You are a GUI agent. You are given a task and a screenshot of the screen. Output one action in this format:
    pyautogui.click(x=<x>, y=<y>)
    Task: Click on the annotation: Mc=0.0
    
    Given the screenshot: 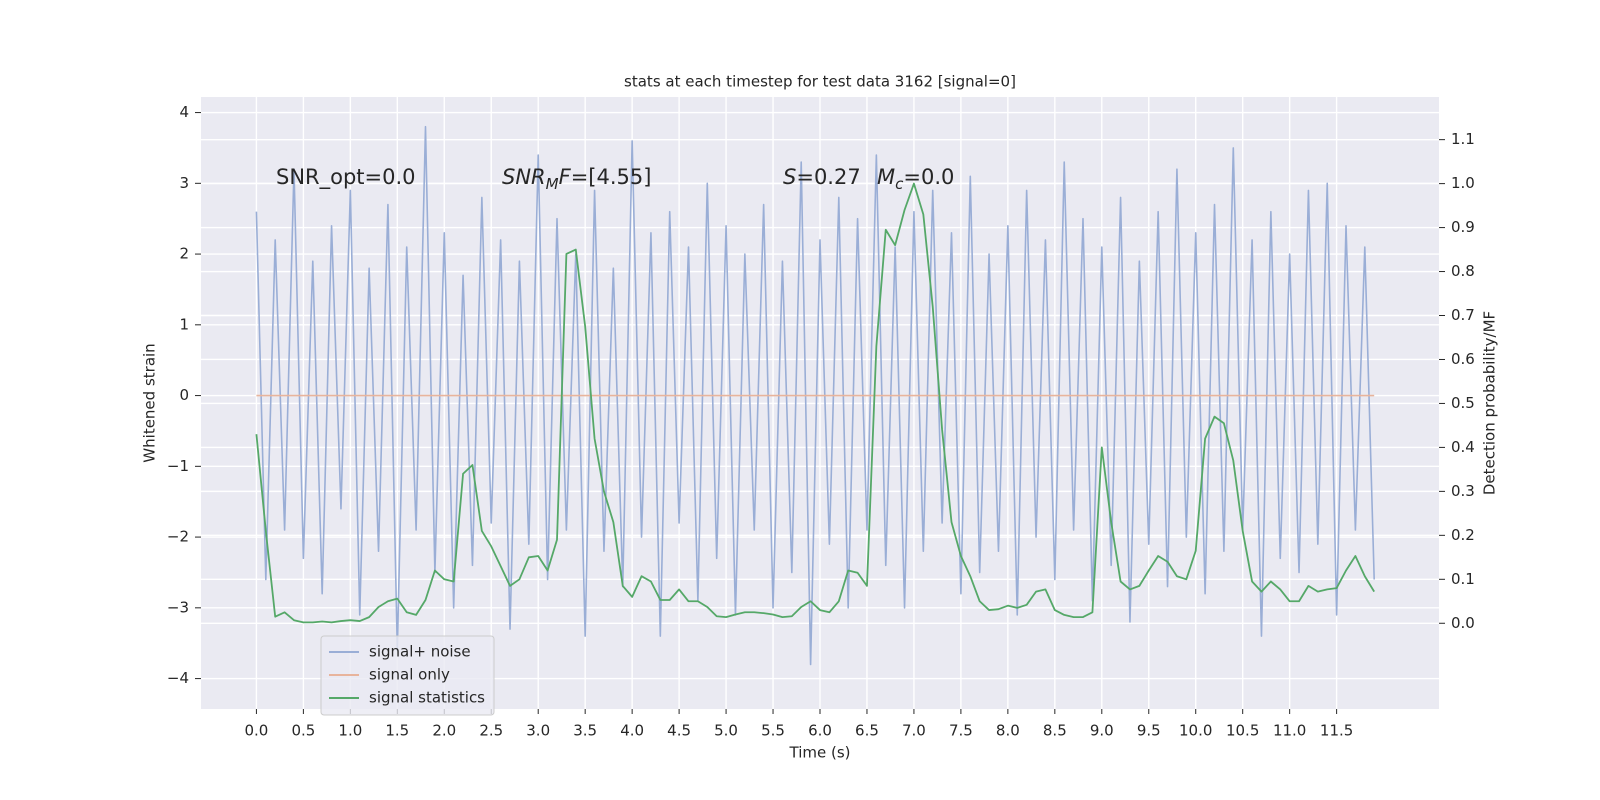 What is the action you would take?
    pyautogui.click(x=915, y=179)
    